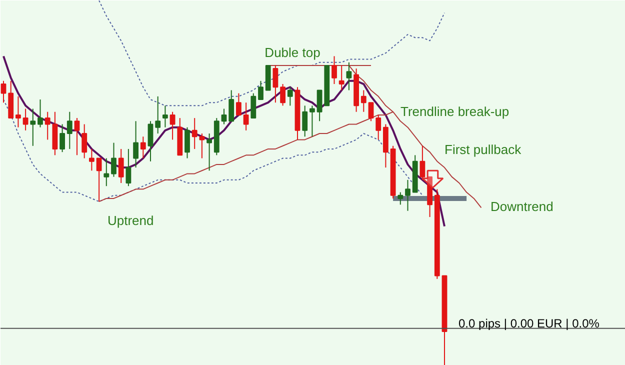 Image resolution: width=625 pixels, height=365 pixels. I want to click on annotation: First pullback, so click(483, 149).